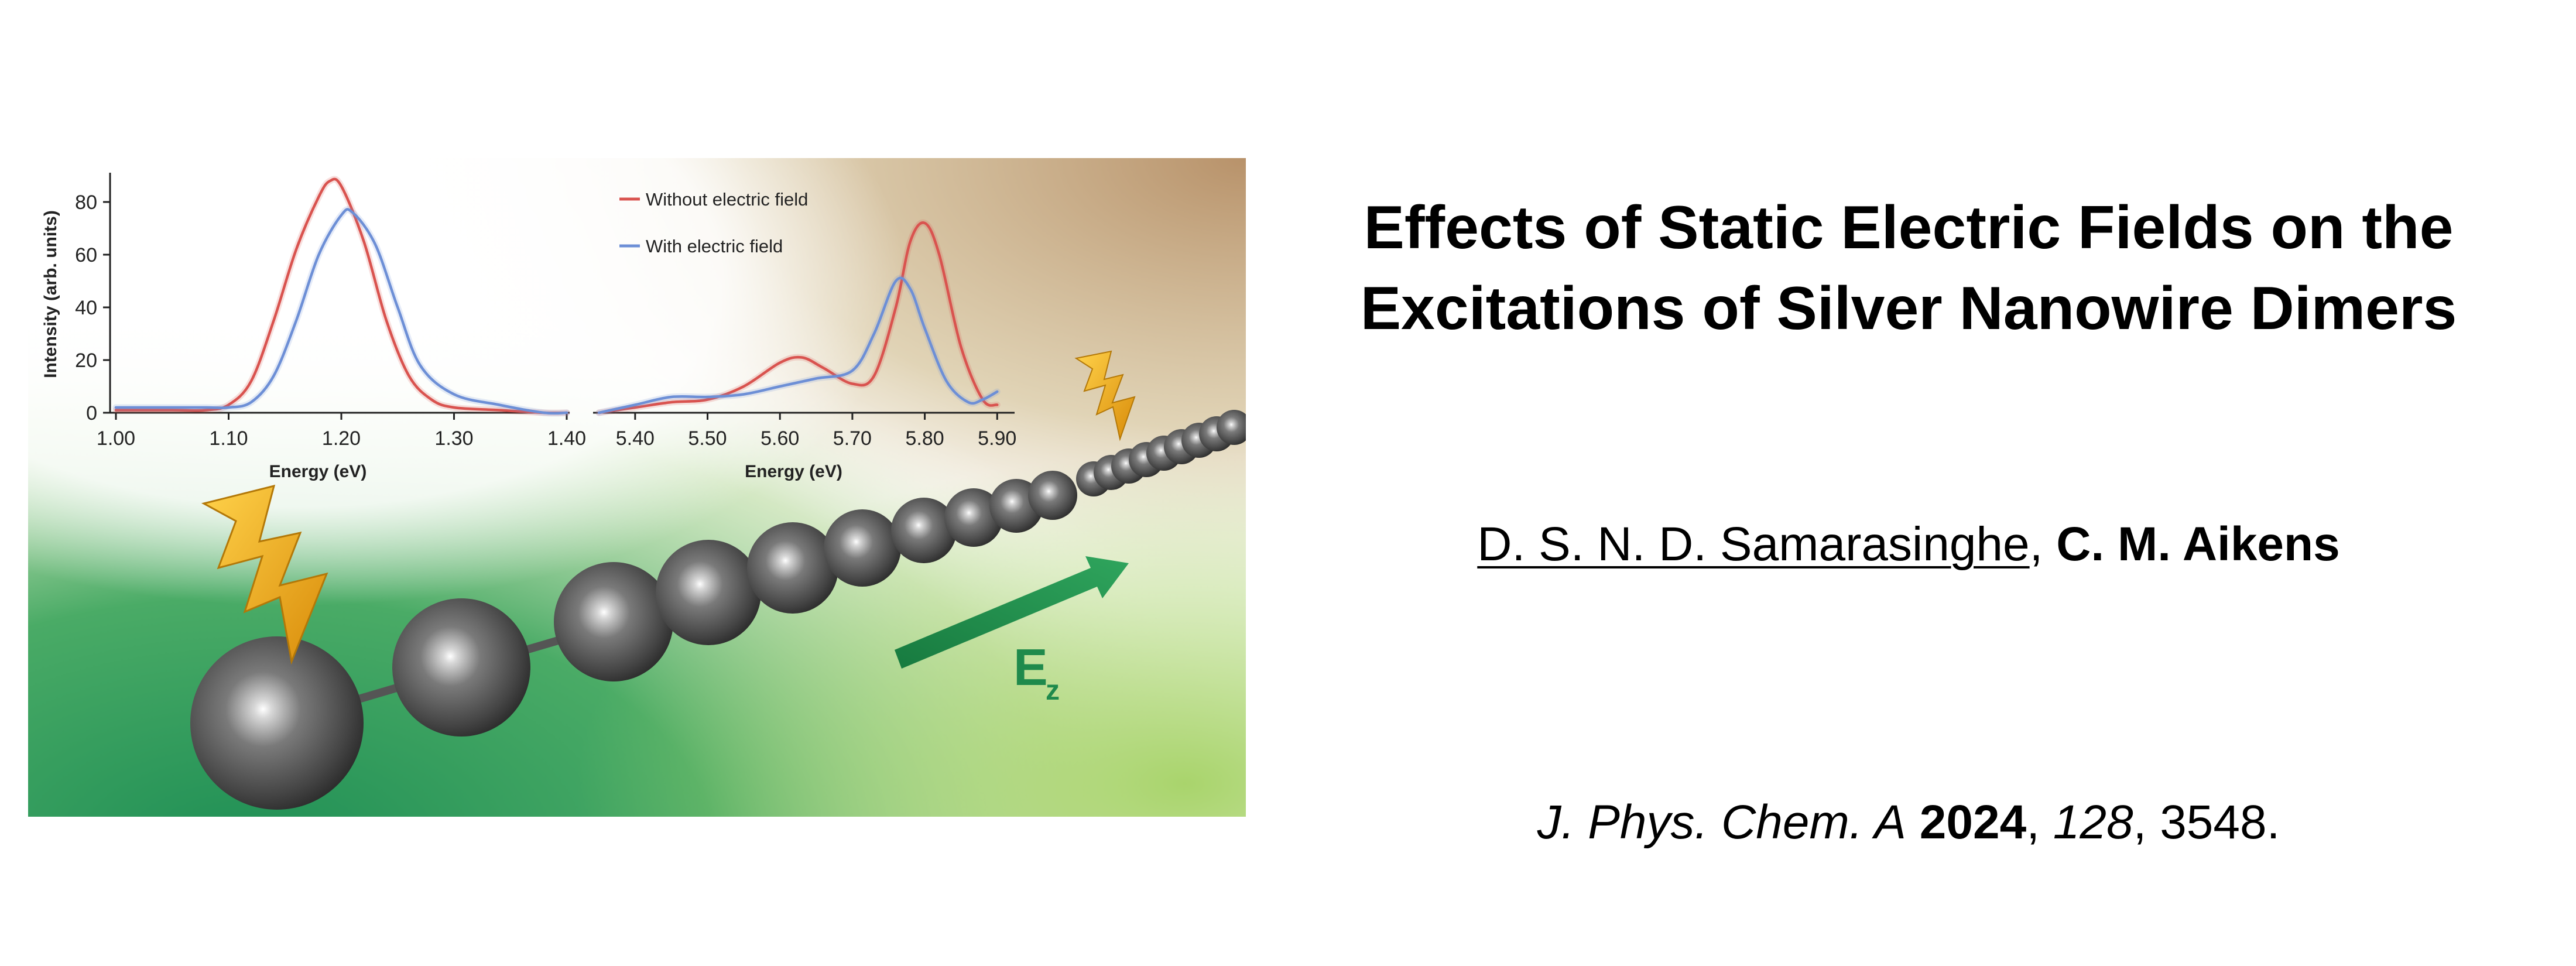  I want to click on chart-1-y-tick-label: 80, so click(86, 202).